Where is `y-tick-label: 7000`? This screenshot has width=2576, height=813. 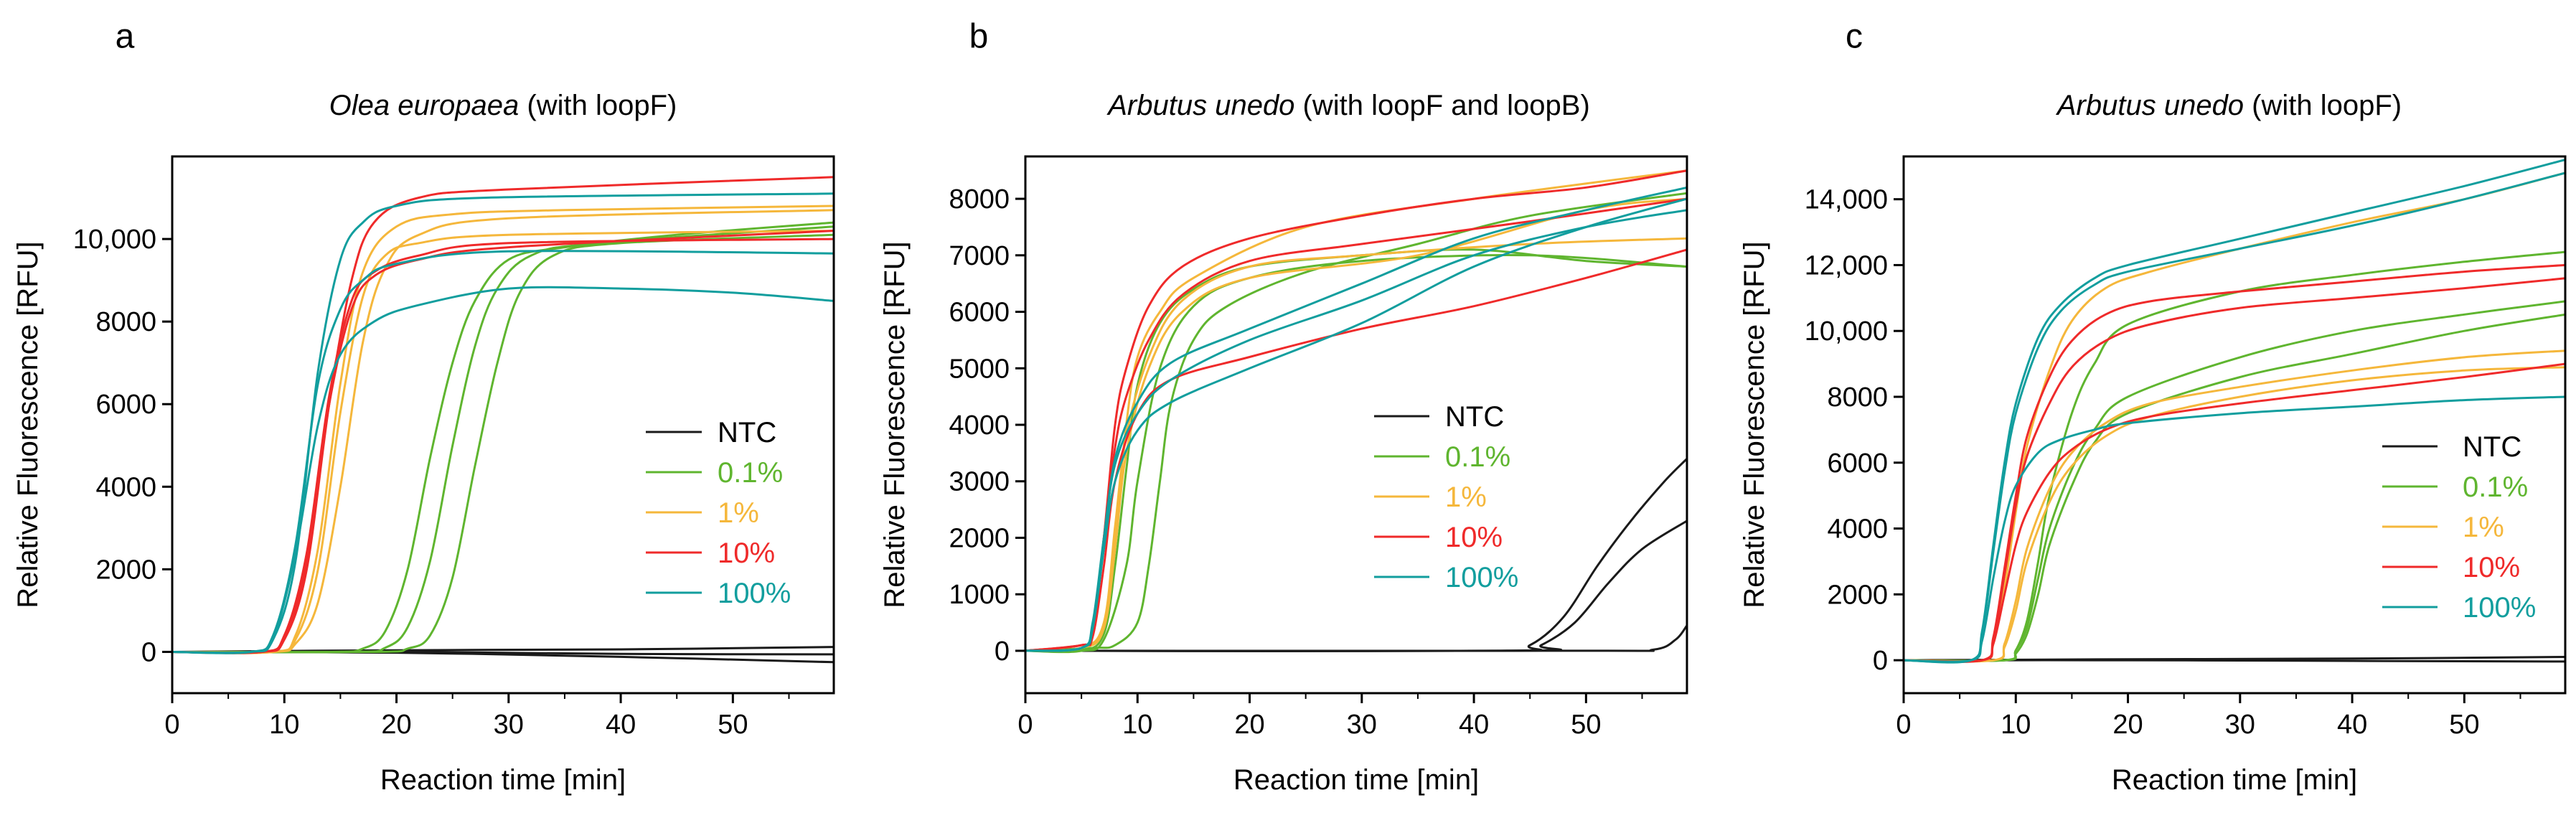
y-tick-label: 7000 is located at coordinates (979, 256).